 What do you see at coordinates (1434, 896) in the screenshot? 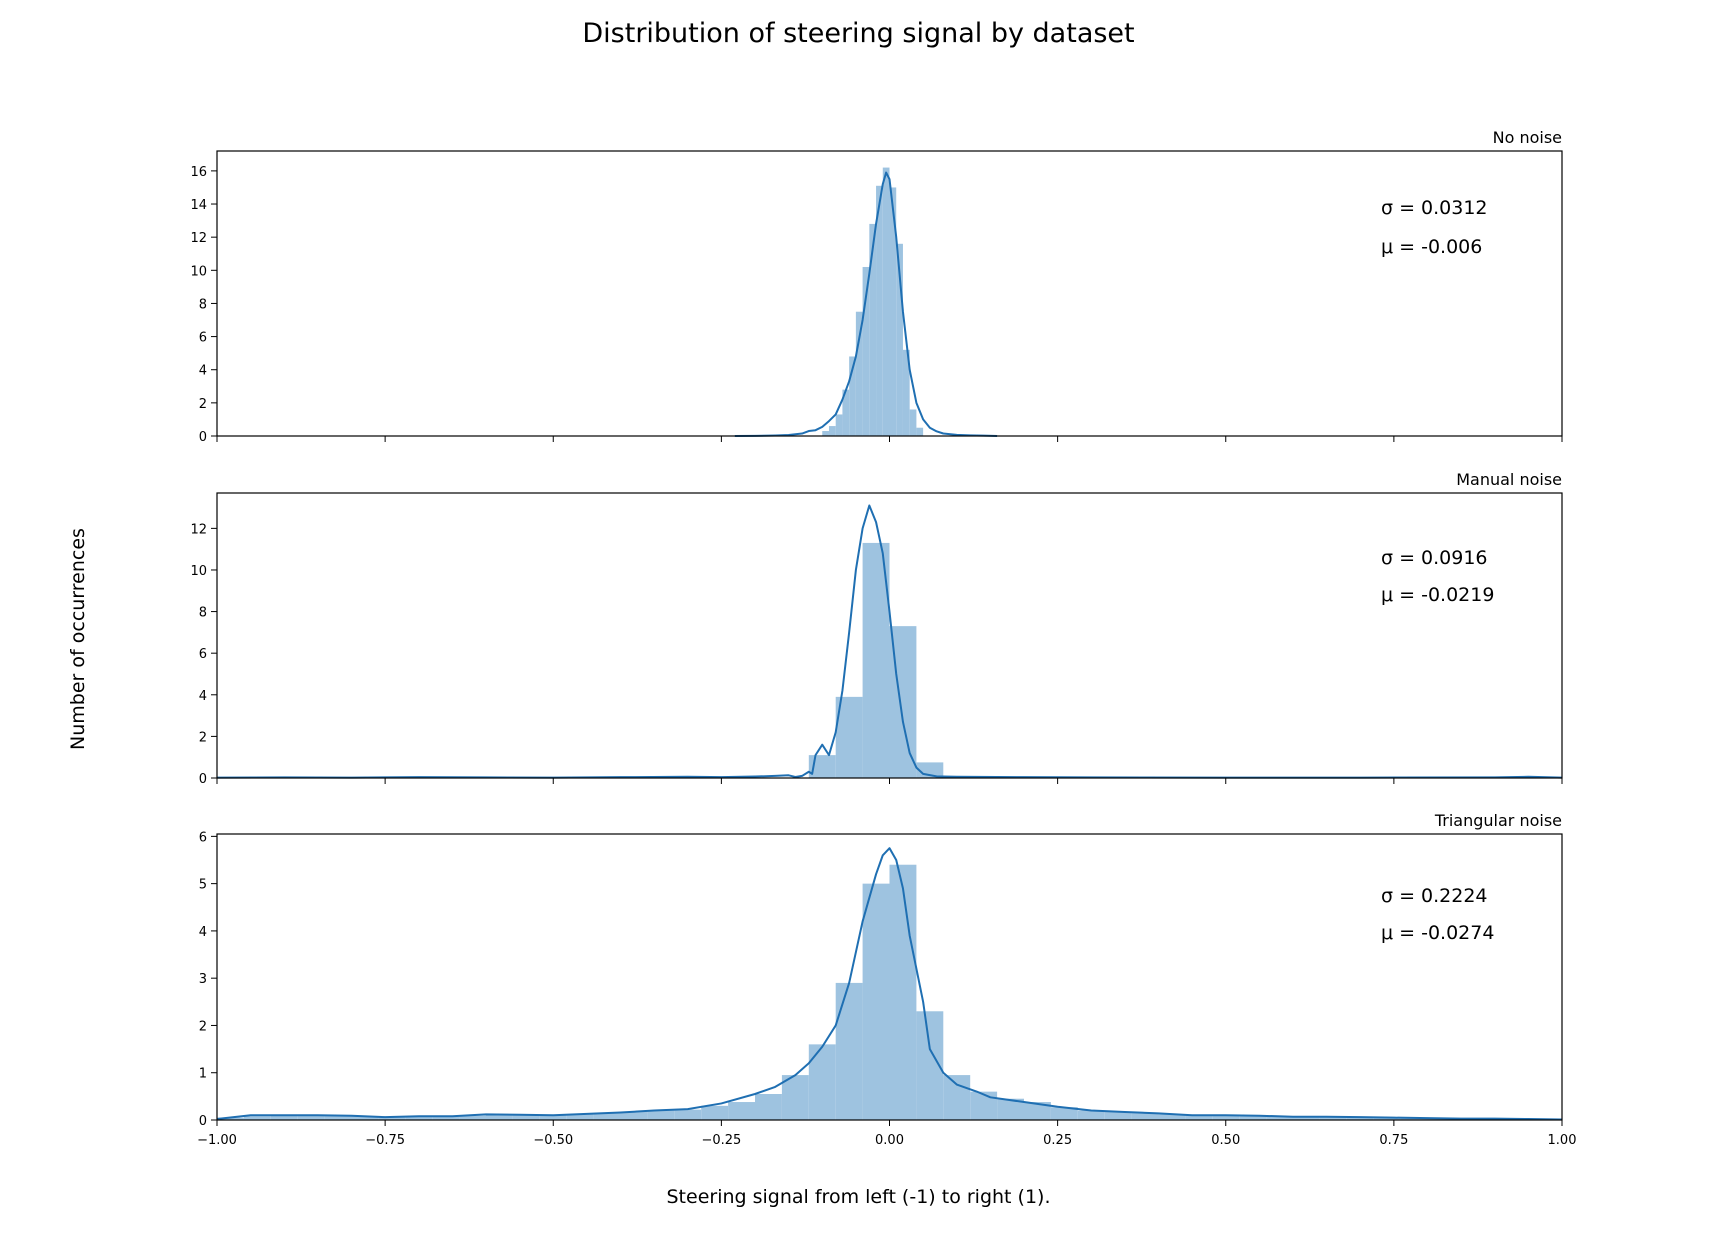
I see `sigma-annotation: σ = 0.2224` at bounding box center [1434, 896].